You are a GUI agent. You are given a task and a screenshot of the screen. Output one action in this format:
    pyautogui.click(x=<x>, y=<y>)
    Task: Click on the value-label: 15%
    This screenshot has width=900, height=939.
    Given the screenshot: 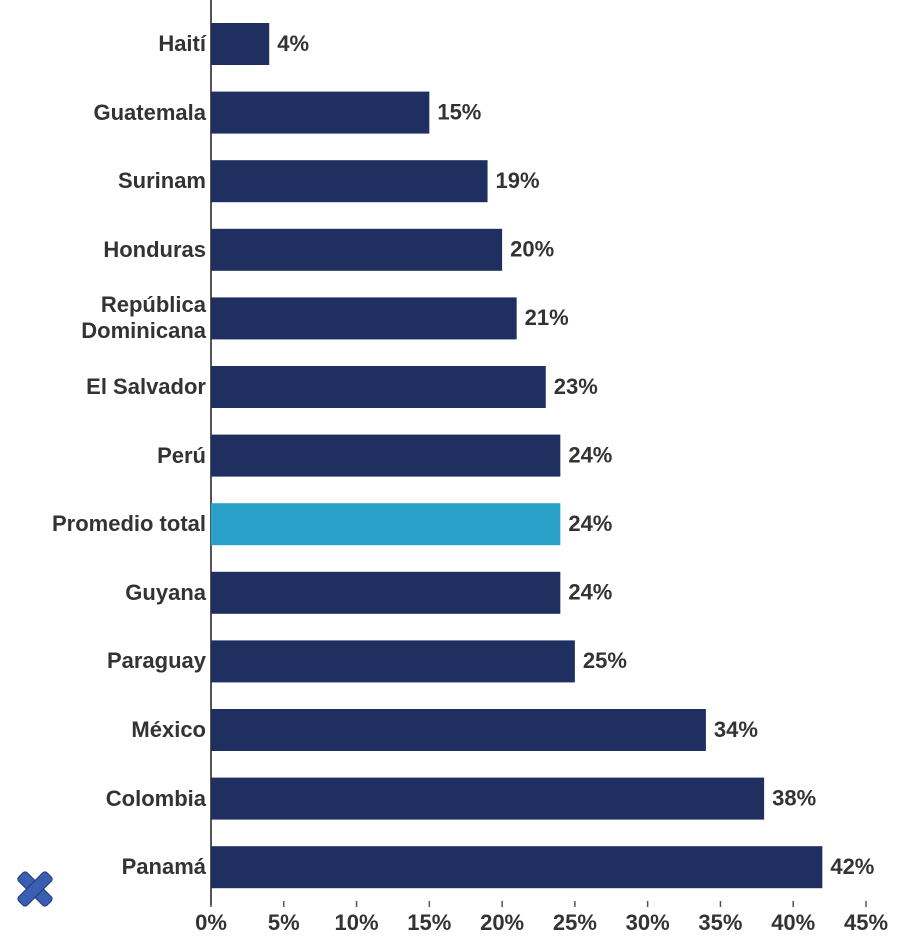 What is the action you would take?
    pyautogui.click(x=459, y=111)
    